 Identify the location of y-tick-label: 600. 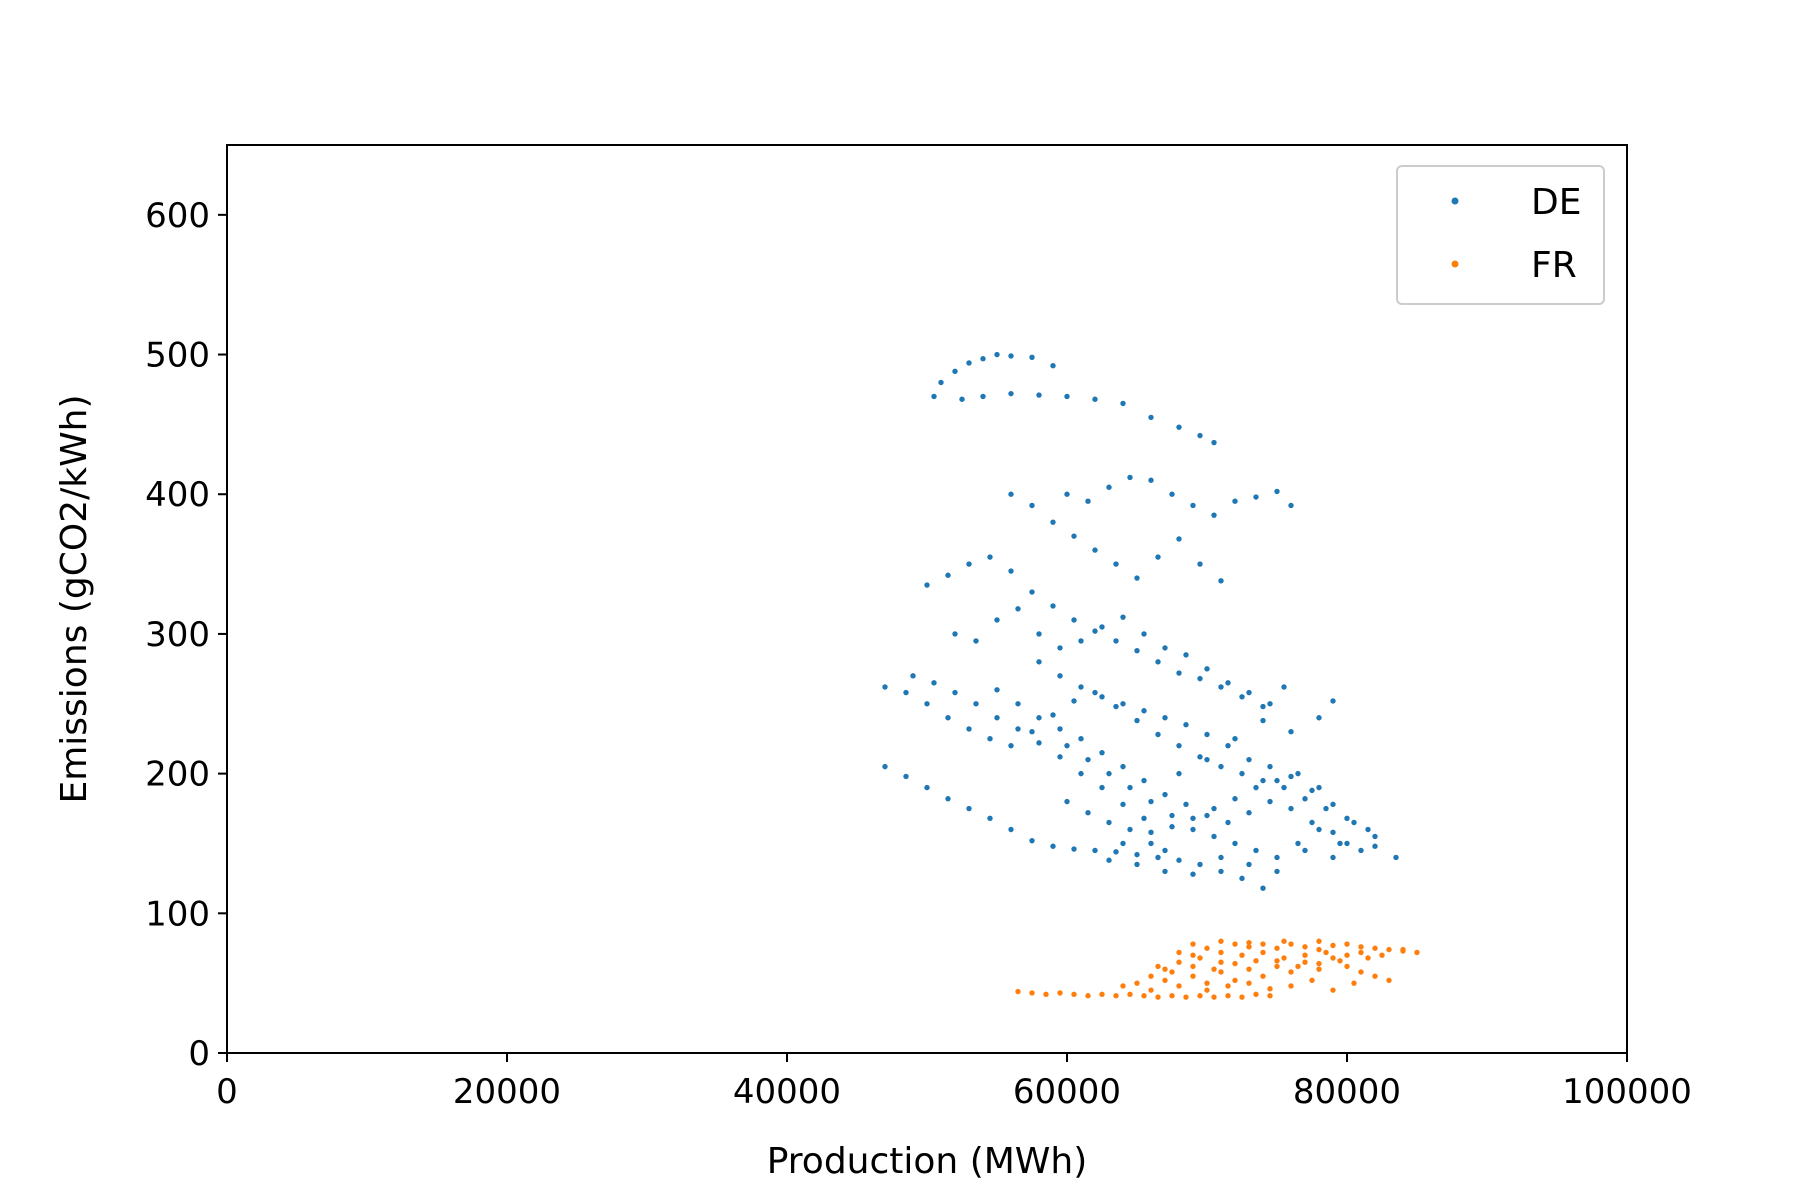
(177, 216).